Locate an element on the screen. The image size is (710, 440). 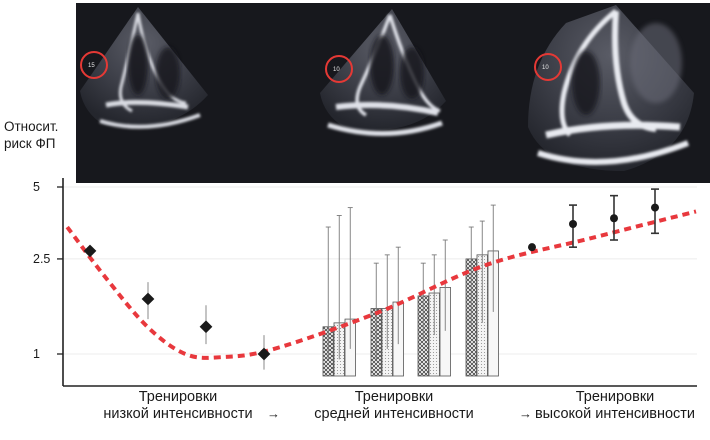
arrow-moderate-to-high: → is located at coordinates (525, 413).